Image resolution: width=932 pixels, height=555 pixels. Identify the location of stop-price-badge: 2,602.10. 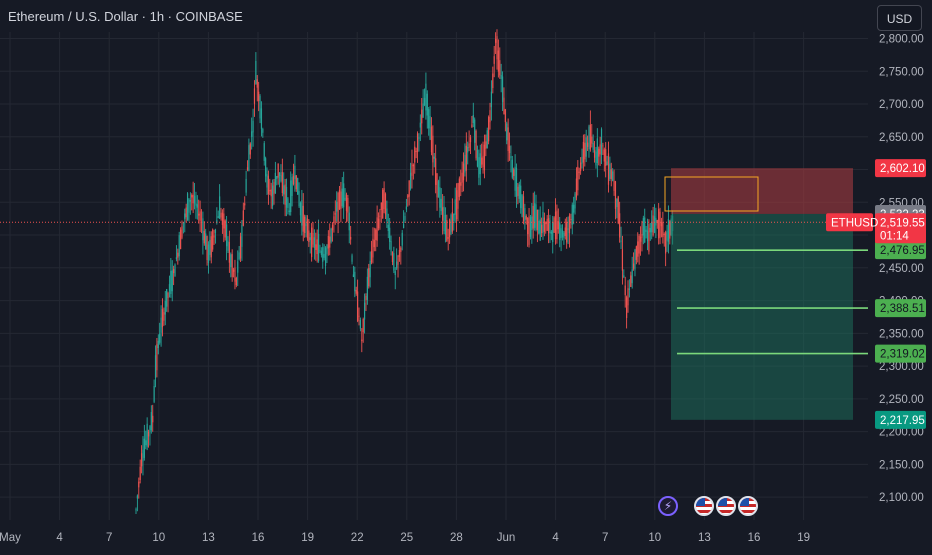
(902, 169).